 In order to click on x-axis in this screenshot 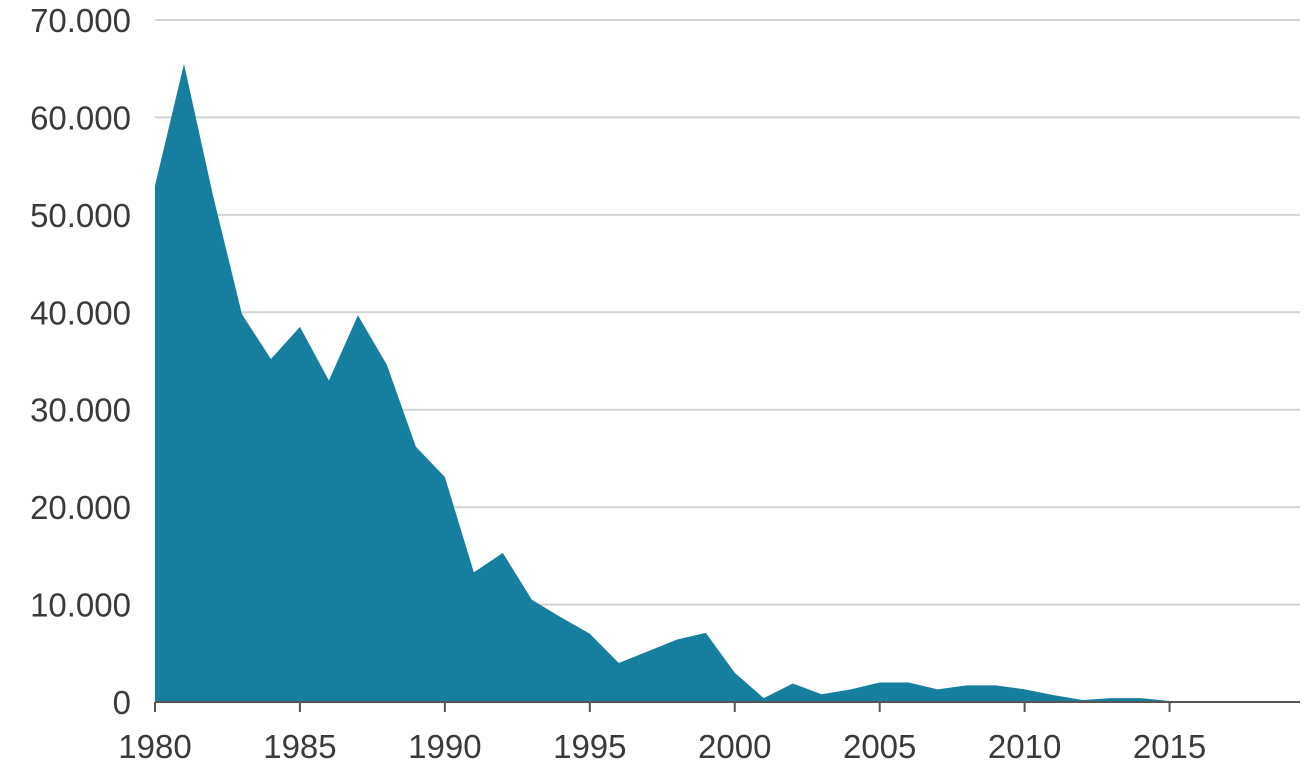, I will do `click(727, 706)`.